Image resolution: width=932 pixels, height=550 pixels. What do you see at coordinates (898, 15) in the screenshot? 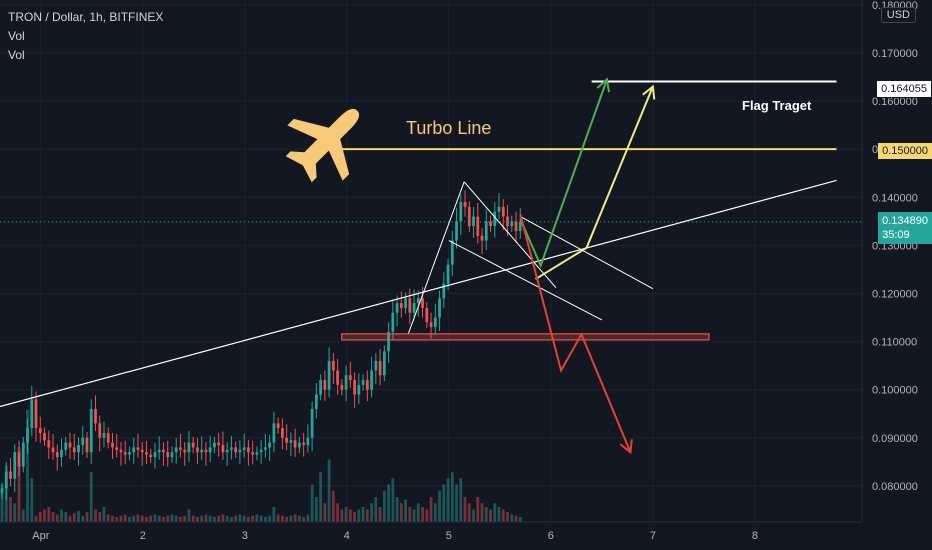
I see `currency-button: USD` at bounding box center [898, 15].